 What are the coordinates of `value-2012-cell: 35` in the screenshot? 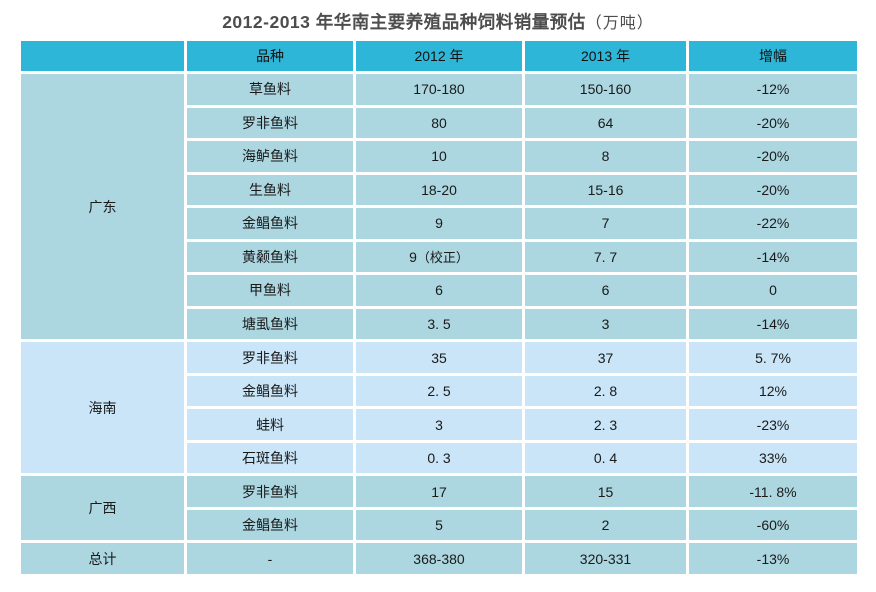 It's located at (439, 357).